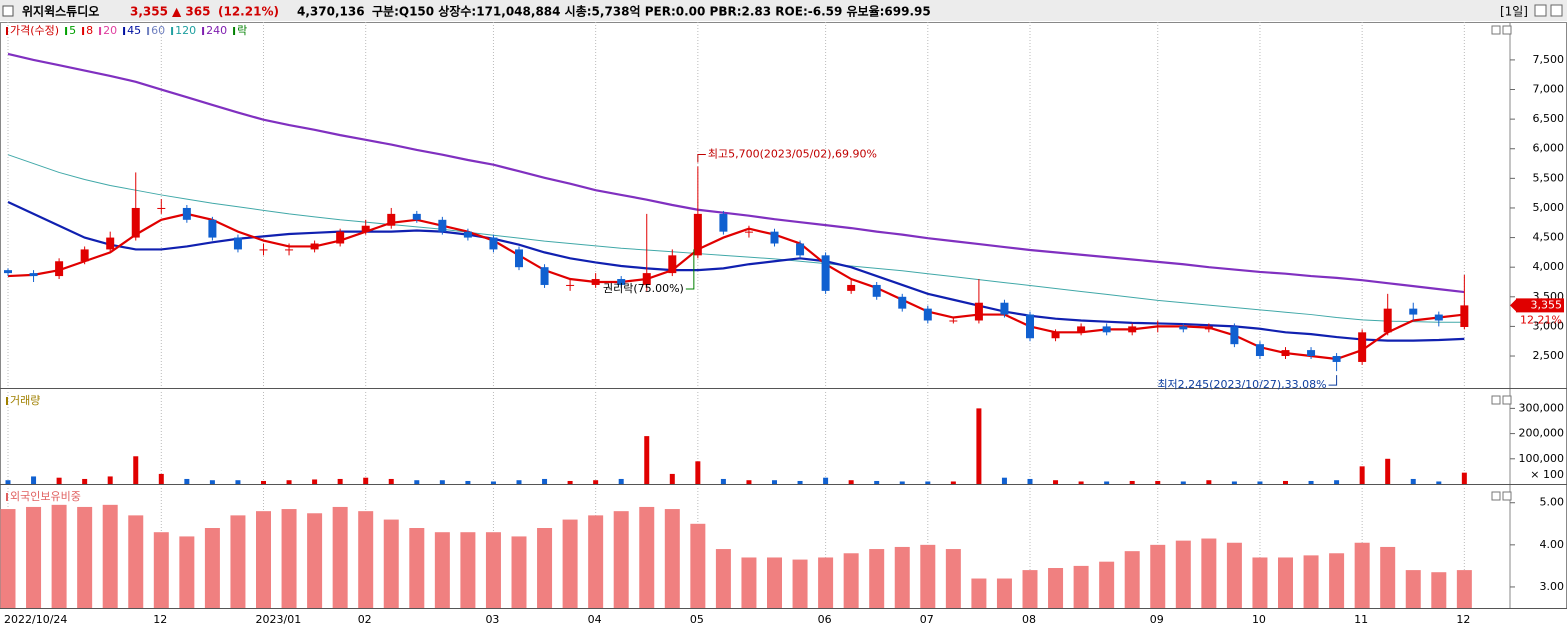  What do you see at coordinates (89, 30) in the screenshot?
I see `legend-label: 8` at bounding box center [89, 30].